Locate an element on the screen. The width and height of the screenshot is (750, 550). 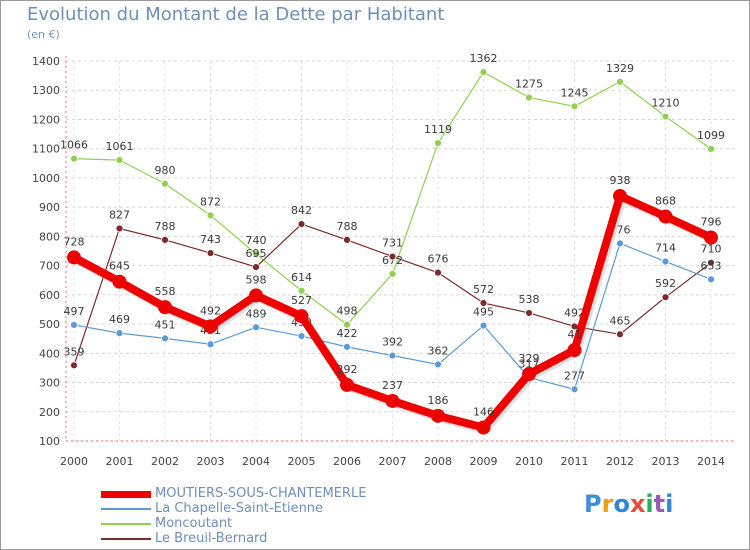
y-tick-label: 500 is located at coordinates (49, 324).